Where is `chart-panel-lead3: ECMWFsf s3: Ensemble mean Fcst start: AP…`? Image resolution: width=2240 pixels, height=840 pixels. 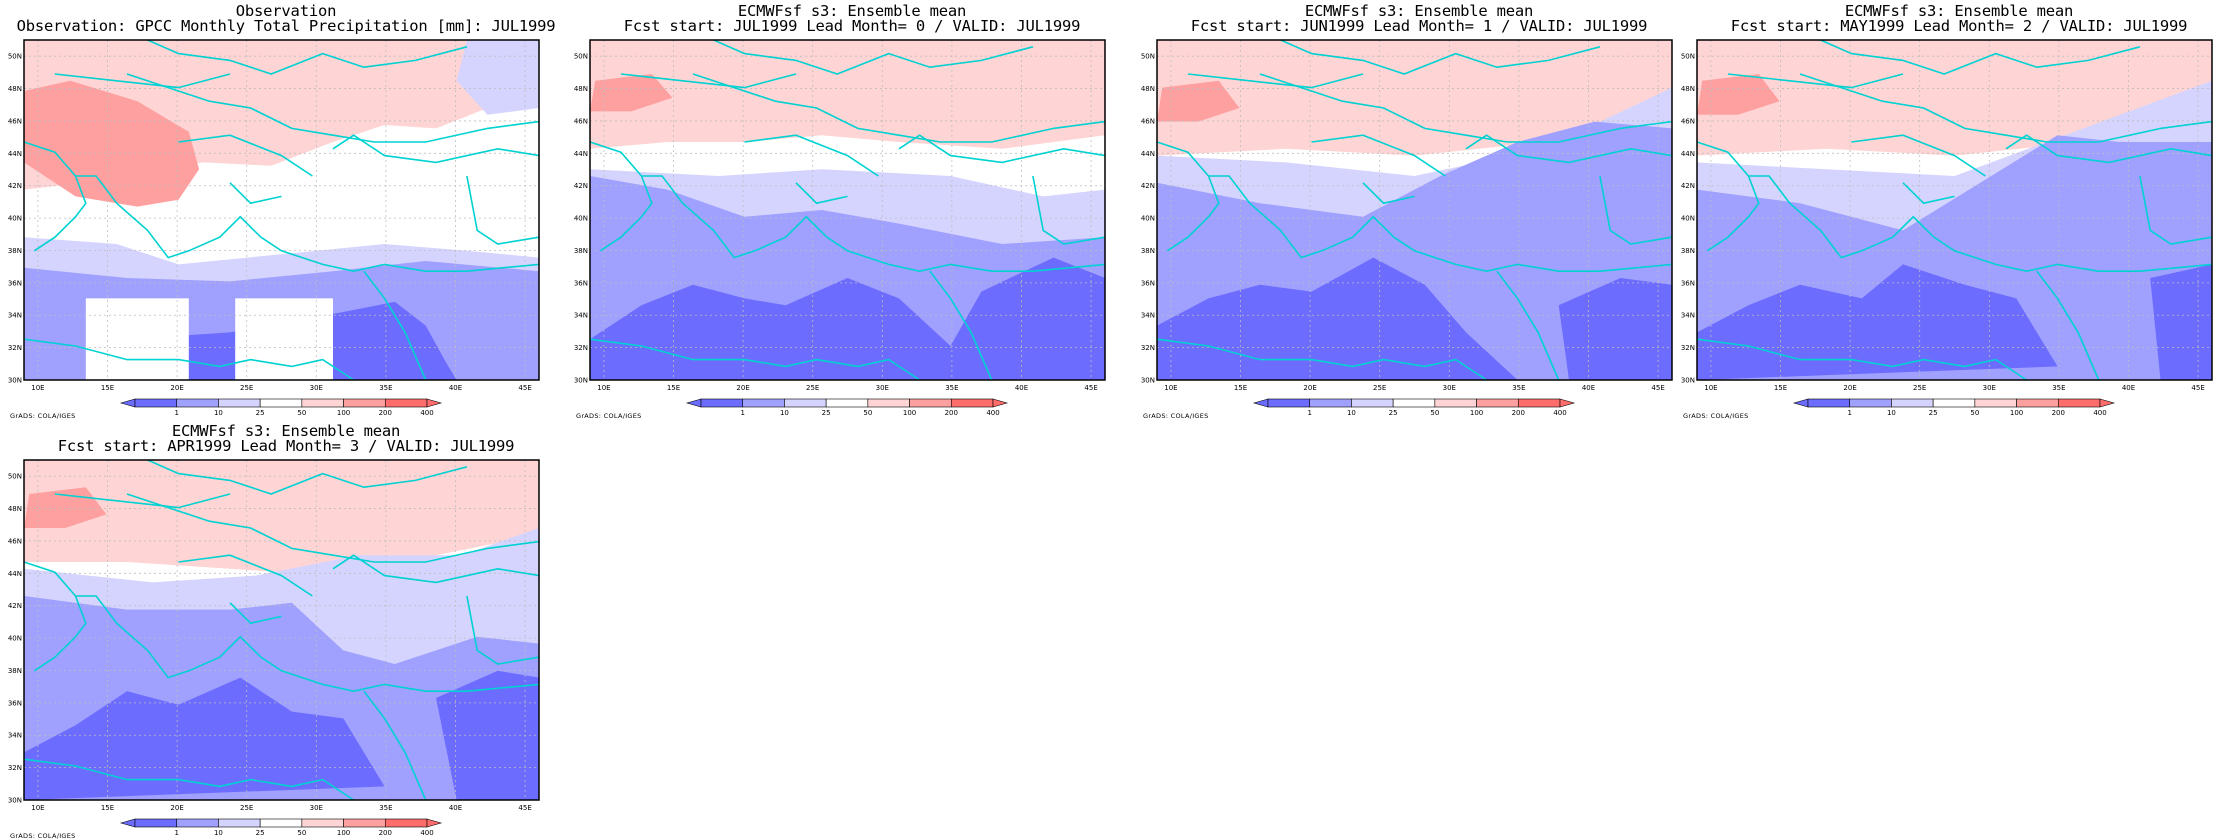 chart-panel-lead3: ECMWFsf s3: Ensemble mean Fcst start: AP… is located at coordinates (286, 630).